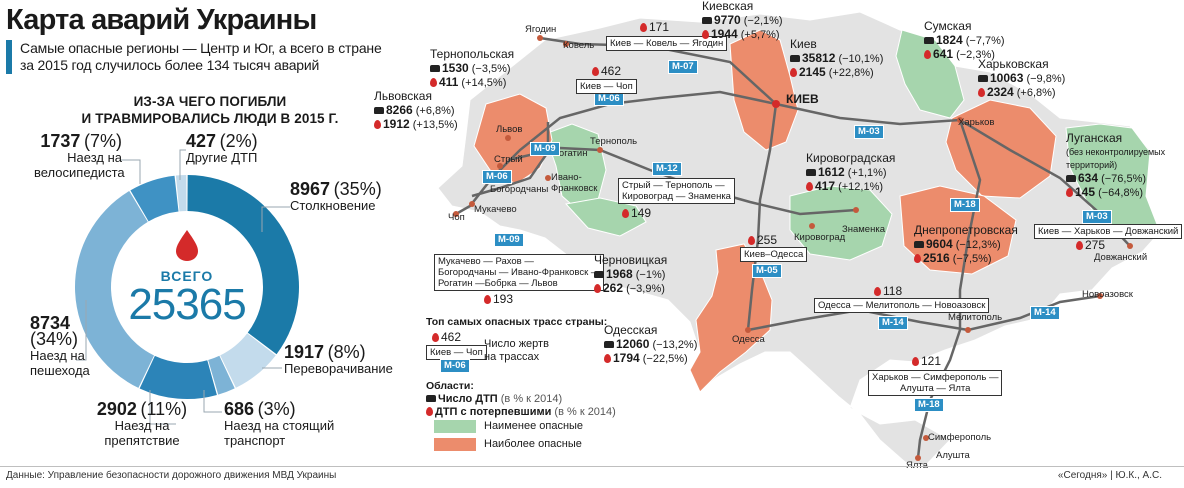 Image resolution: width=1184 pixels, height=488 pixels. I want to click on label-cyclist: 1737 (7%) Наезд на велосипедиста, so click(79, 155).